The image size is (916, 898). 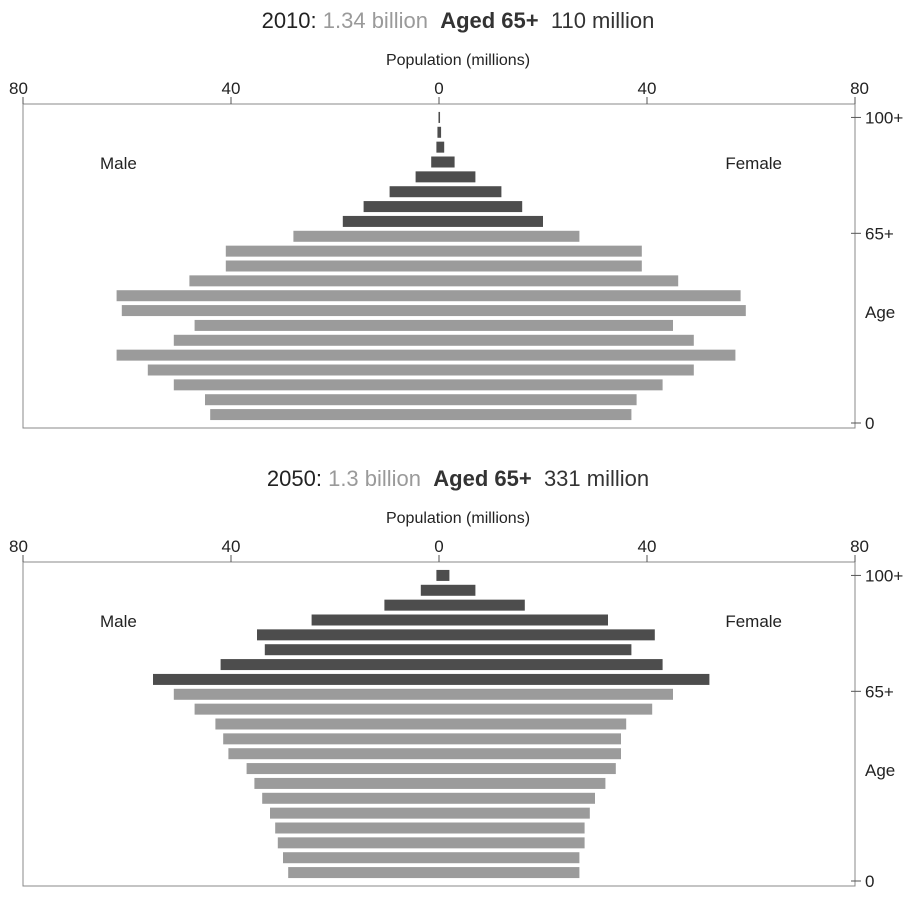 I want to click on male-label: Male, so click(x=118, y=621).